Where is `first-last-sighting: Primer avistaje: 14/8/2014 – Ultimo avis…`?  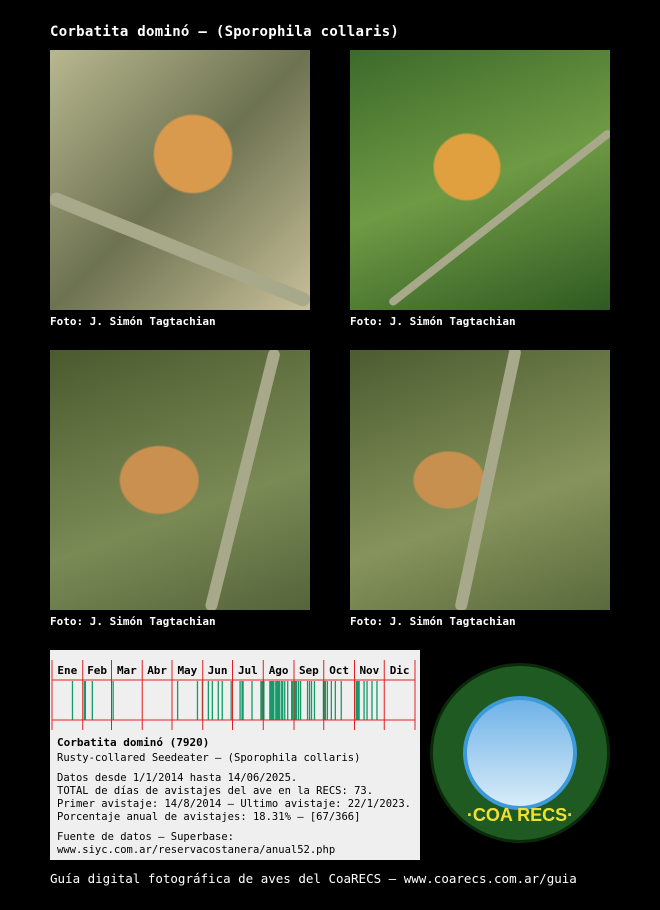 first-last-sighting: Primer avistaje: 14/8/2014 – Ultimo avis… is located at coordinates (234, 804).